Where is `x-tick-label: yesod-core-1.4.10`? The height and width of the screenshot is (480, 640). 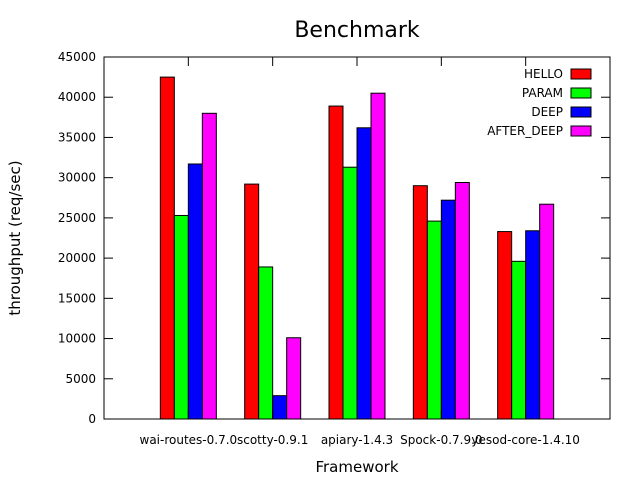
x-tick-label: yesod-core-1.4.10 is located at coordinates (525, 440).